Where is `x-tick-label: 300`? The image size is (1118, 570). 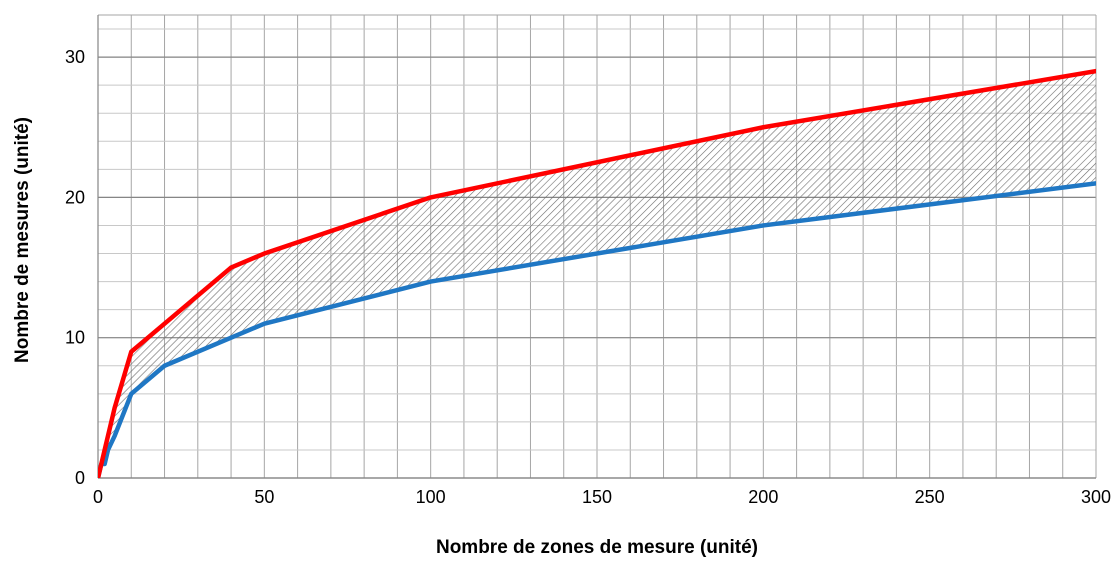
x-tick-label: 300 is located at coordinates (1096, 497).